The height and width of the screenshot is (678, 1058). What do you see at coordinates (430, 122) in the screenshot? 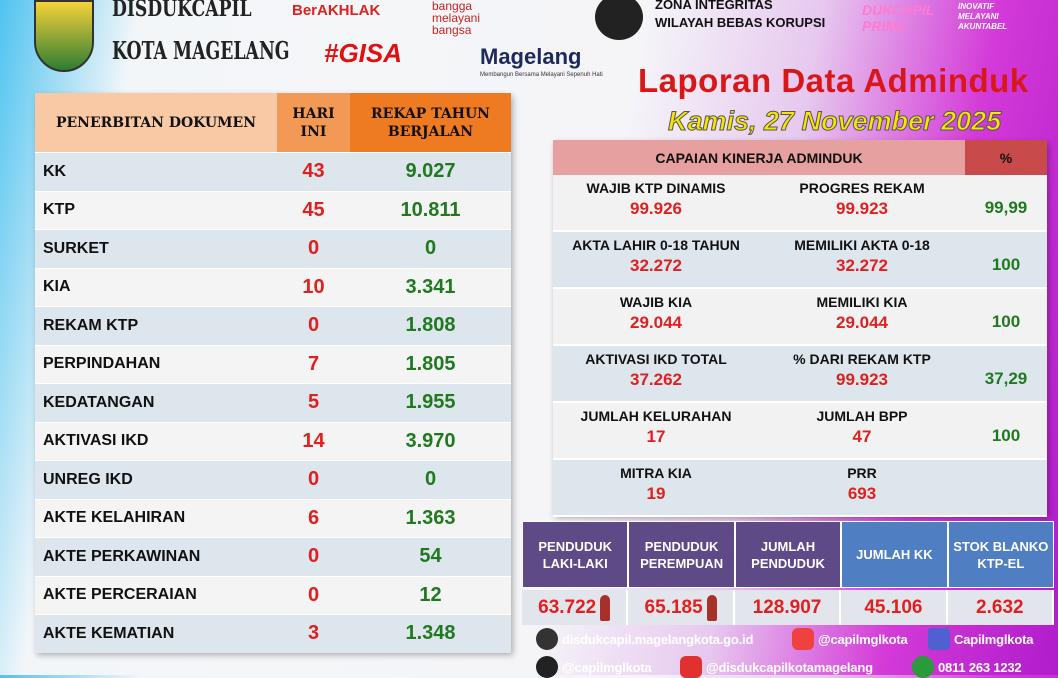
I see `column-header: REKAP TAHUN BERJALAN` at bounding box center [430, 122].